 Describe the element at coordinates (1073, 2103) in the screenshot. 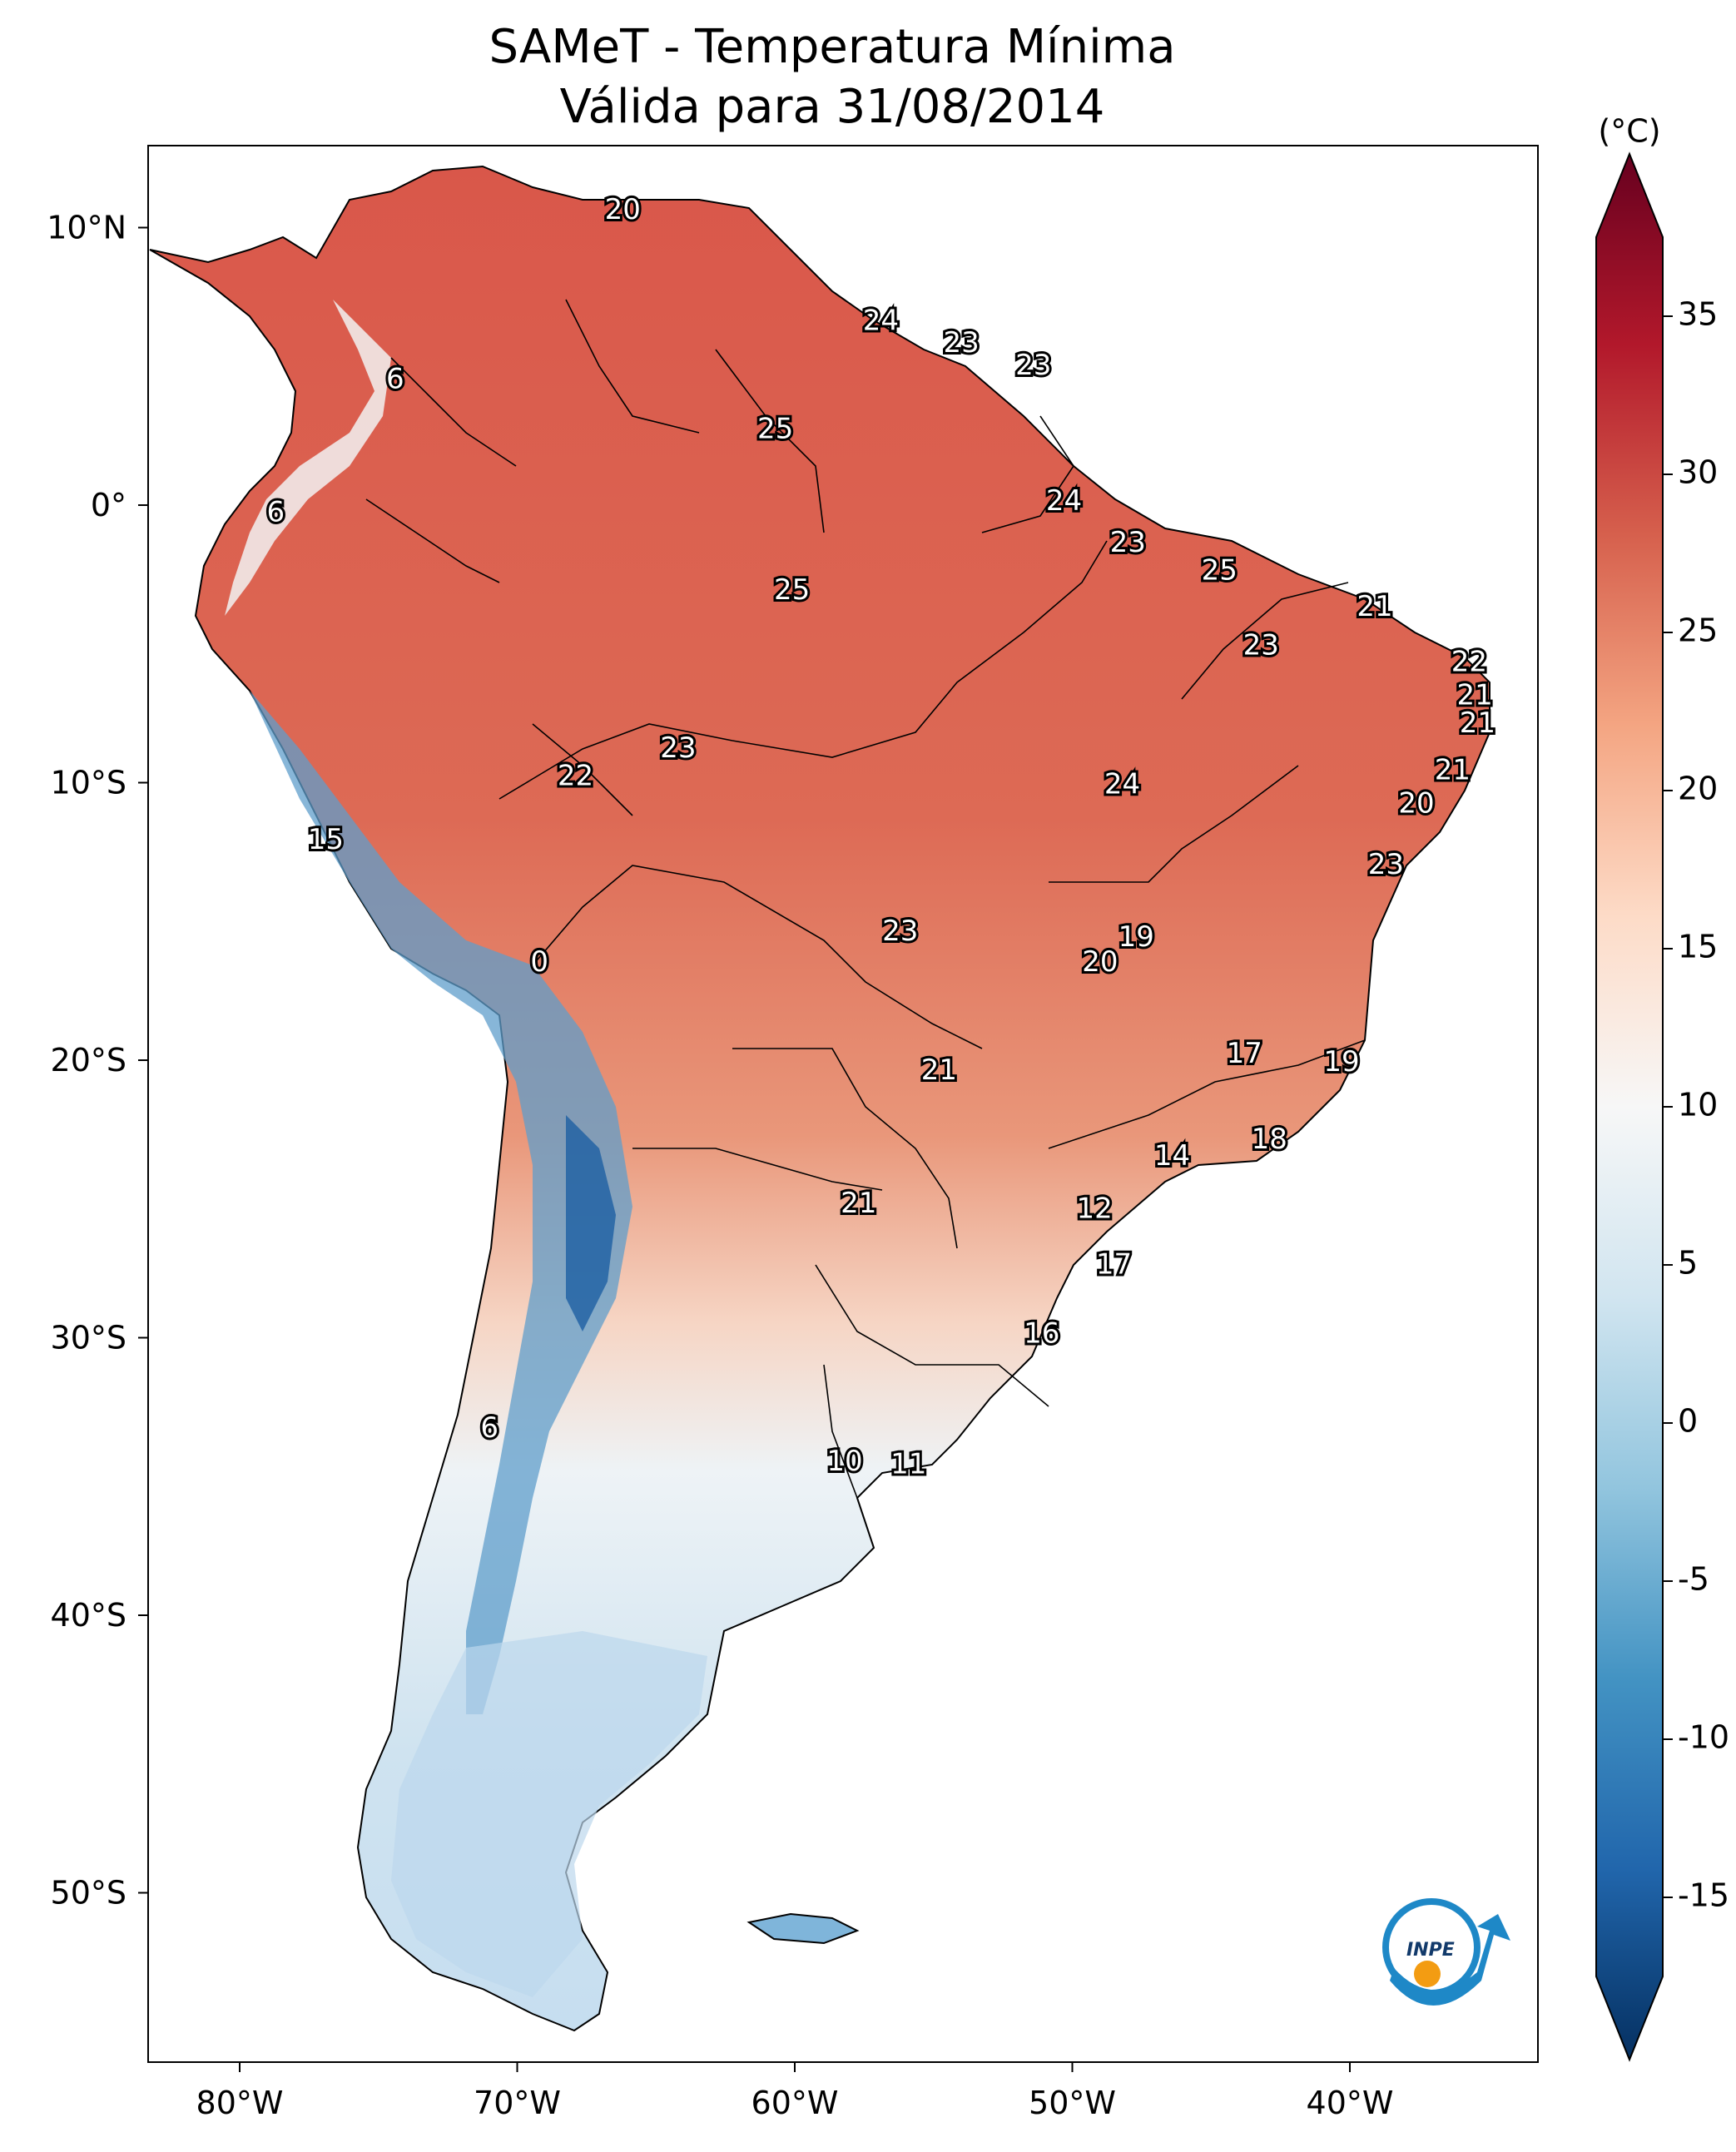

I see `lon-tick-label: 50°W` at that location.